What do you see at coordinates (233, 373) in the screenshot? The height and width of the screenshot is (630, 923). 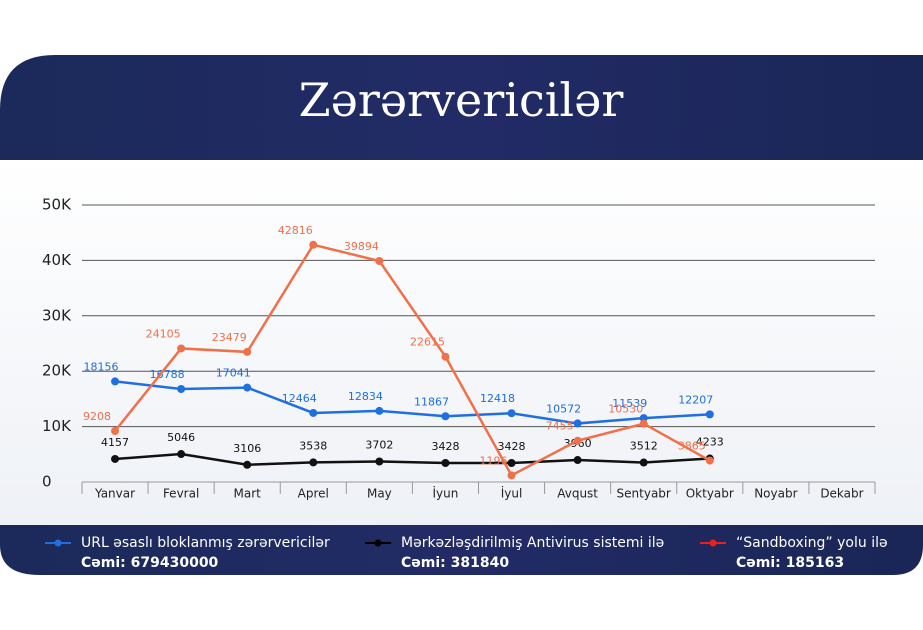 I see `data-label: 17041` at bounding box center [233, 373].